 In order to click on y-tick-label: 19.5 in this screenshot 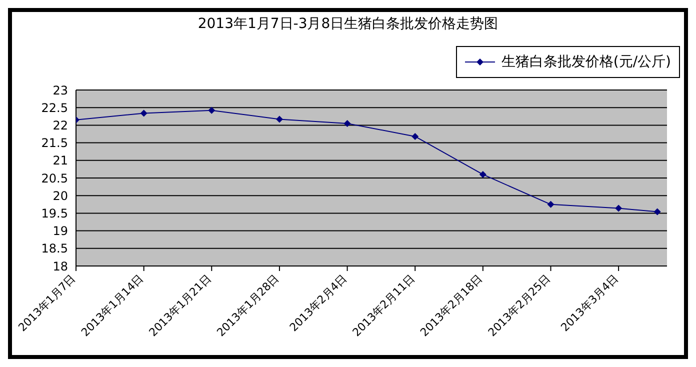, I will do `click(54, 213)`.